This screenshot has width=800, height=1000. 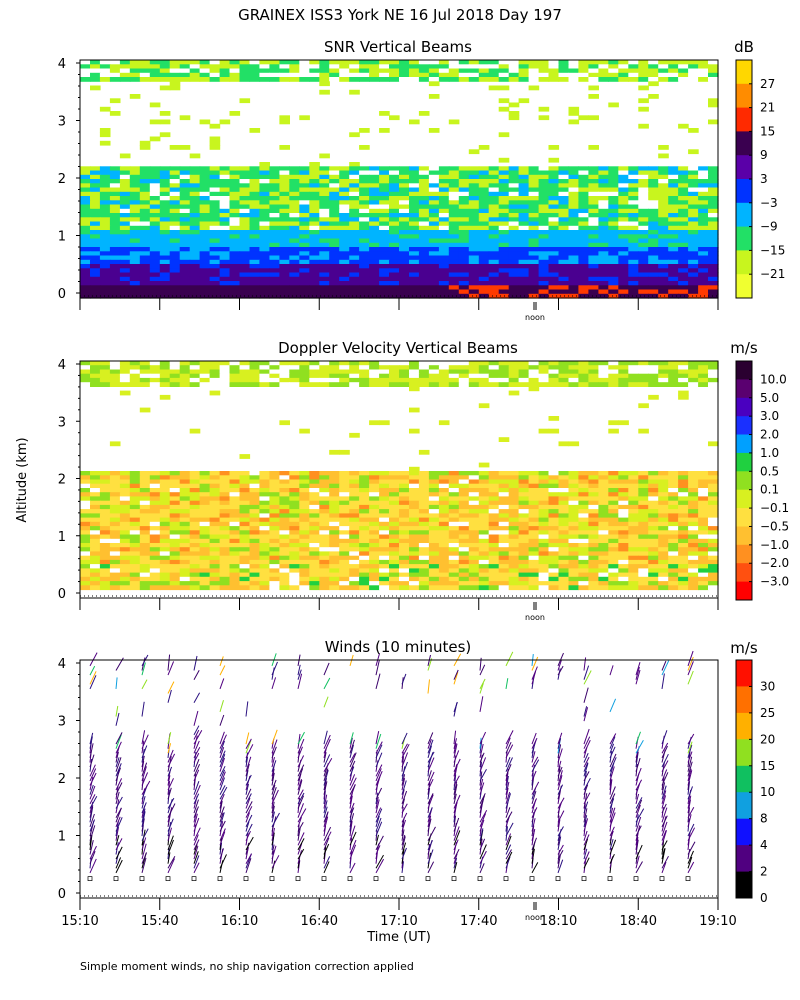 I want to click on snr-unit: dB, so click(x=744, y=47).